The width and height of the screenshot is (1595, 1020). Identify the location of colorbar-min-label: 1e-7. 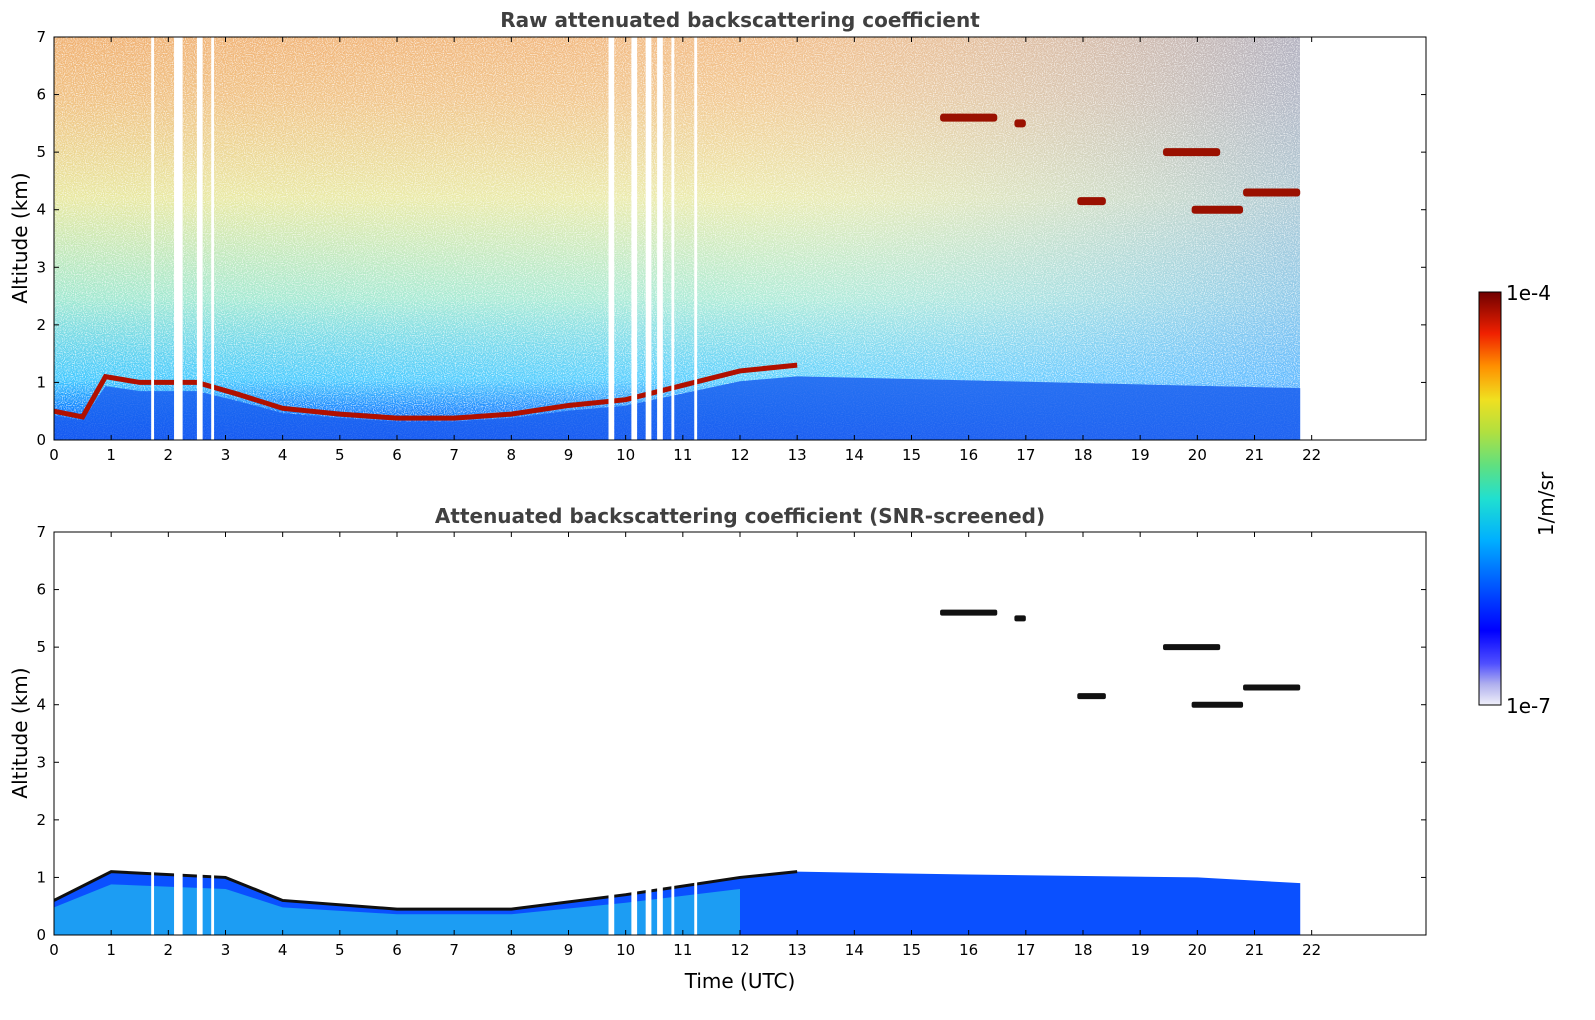
(1528, 706).